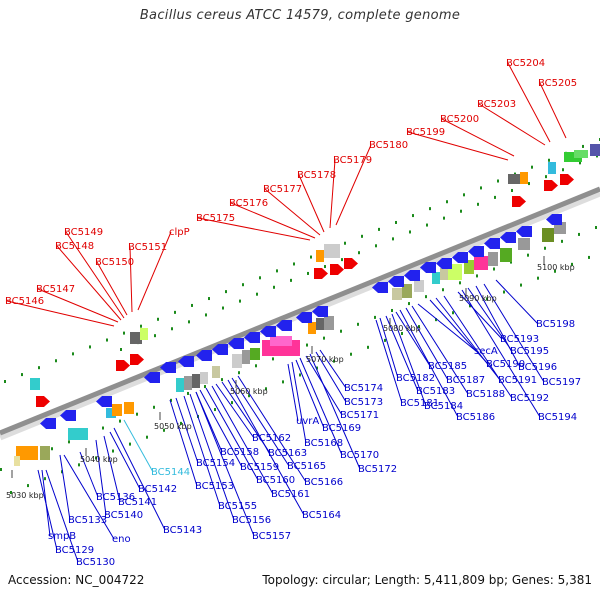 This screenshot has width=600, height=600. Describe the element at coordinates (321, 515) in the screenshot. I see `gene-label: BC5164` at that location.